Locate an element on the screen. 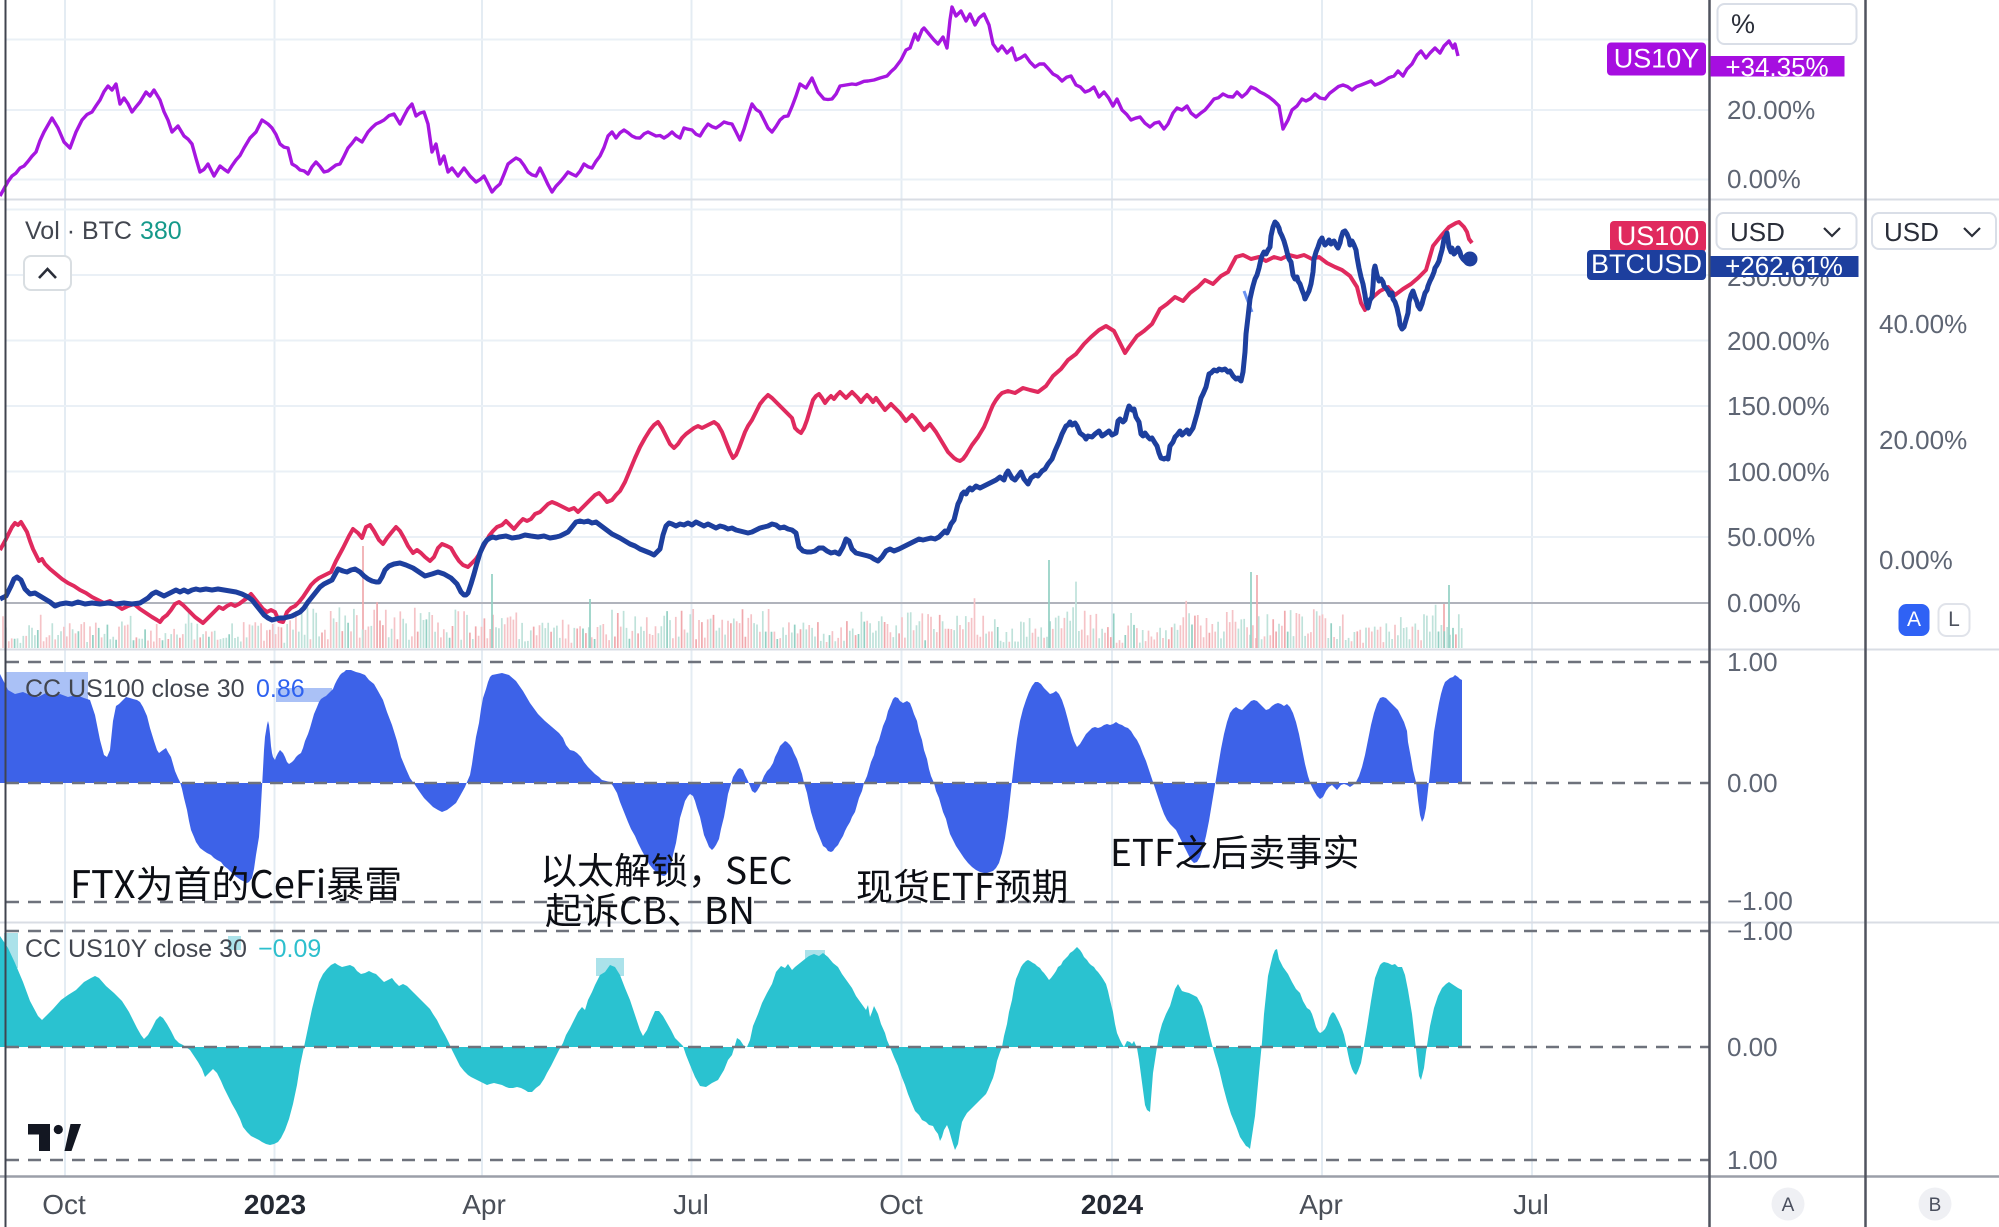 The width and height of the screenshot is (1999, 1227). svg-text: B is located at coordinates (1935, 1205).